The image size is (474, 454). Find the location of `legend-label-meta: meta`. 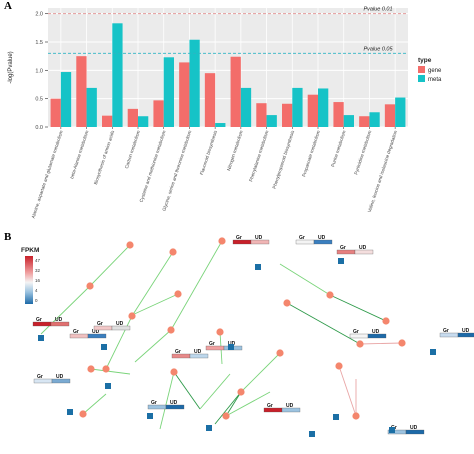

legend-label-meta: meta is located at coordinates (435, 80).